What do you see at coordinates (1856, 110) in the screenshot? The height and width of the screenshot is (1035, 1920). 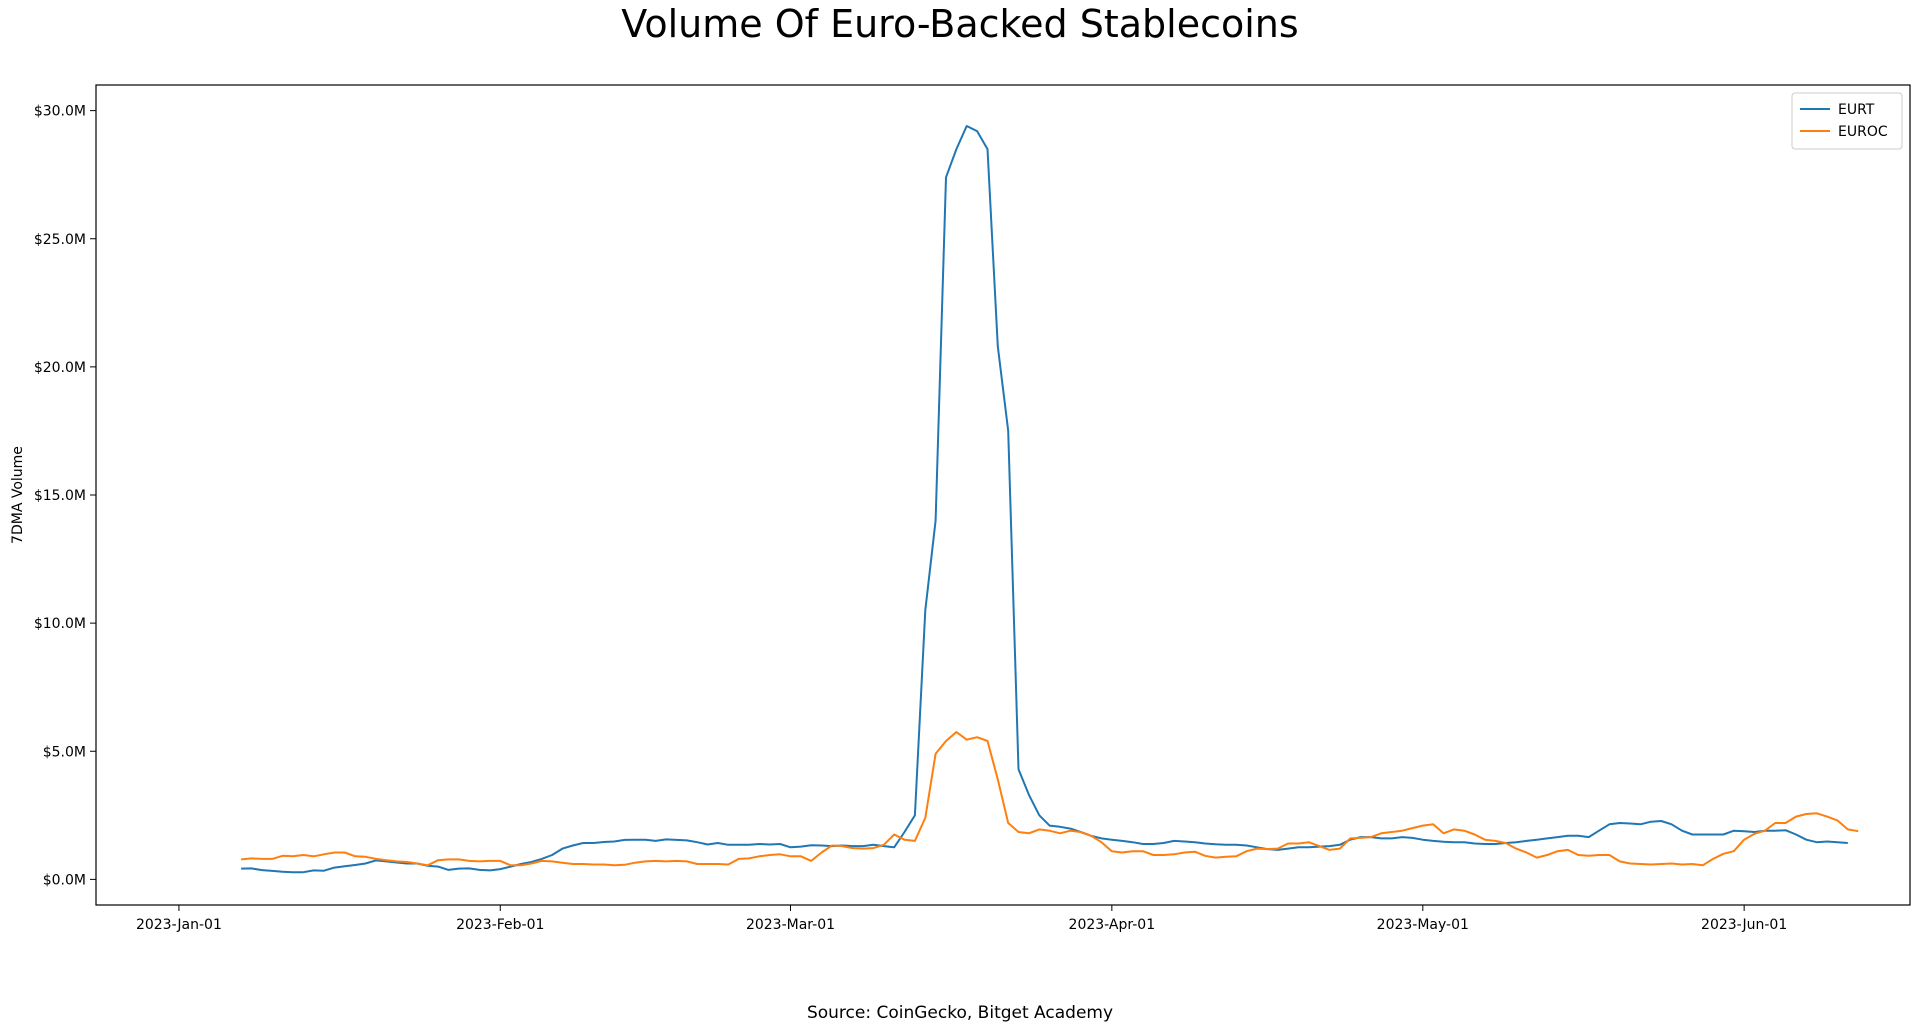 I see `legend-label-eurt: EURT` at bounding box center [1856, 110].